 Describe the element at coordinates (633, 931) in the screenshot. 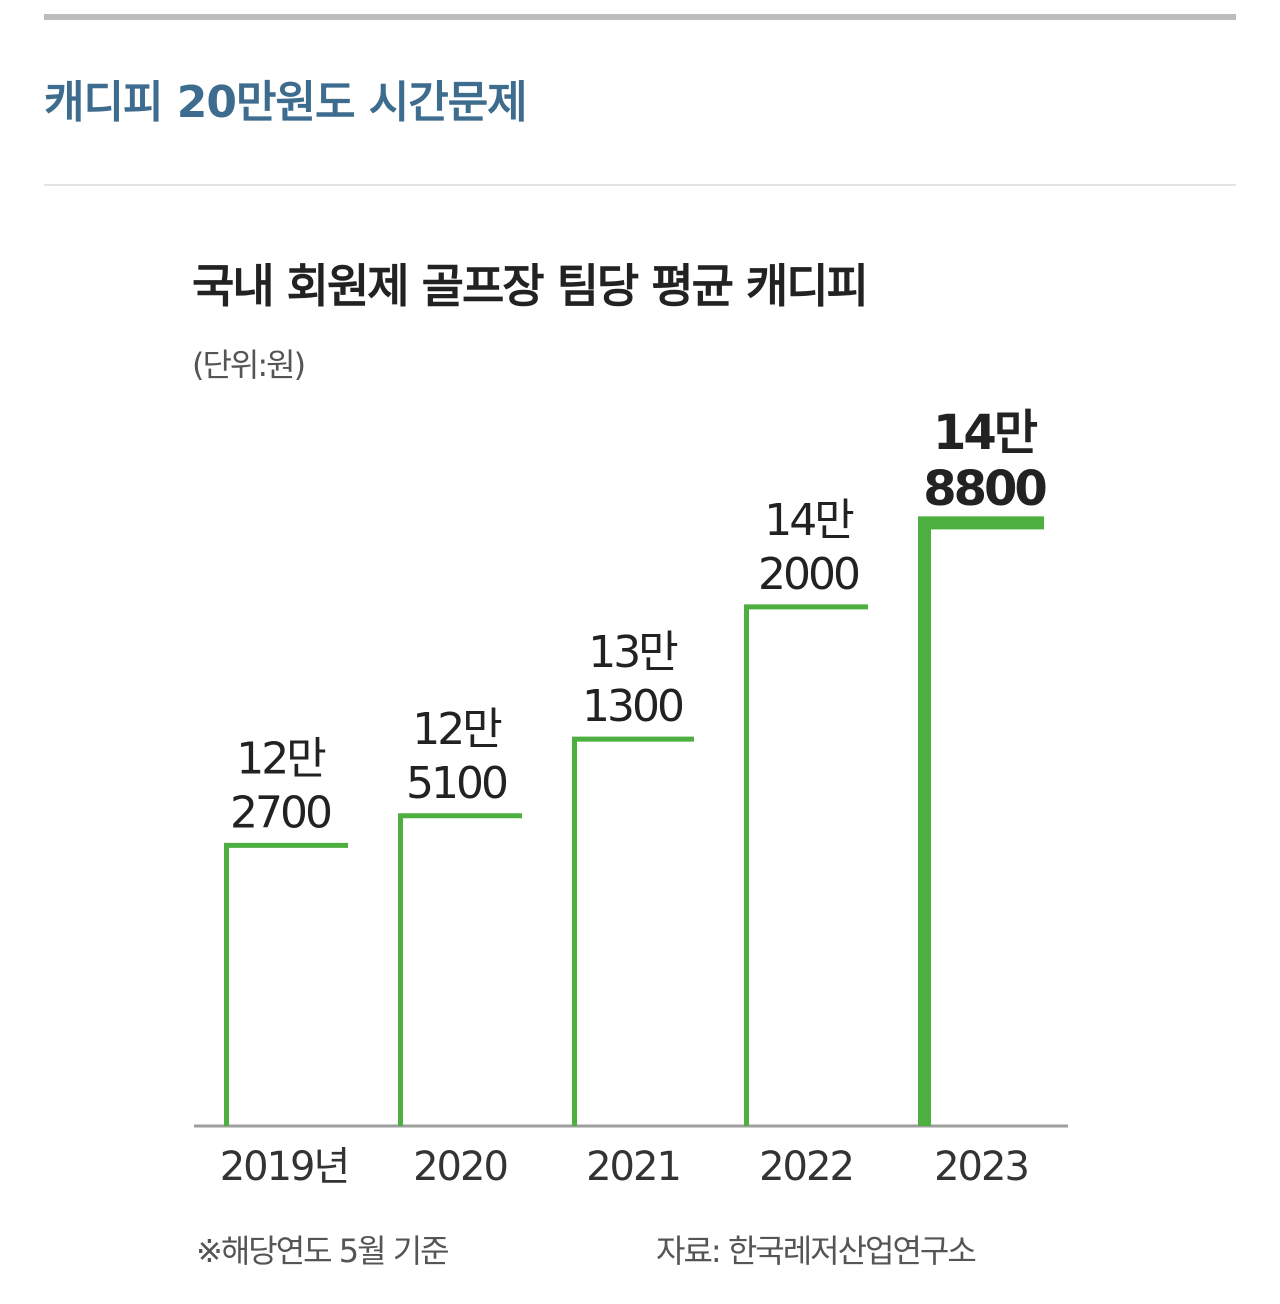

I see `bar-2021` at that location.